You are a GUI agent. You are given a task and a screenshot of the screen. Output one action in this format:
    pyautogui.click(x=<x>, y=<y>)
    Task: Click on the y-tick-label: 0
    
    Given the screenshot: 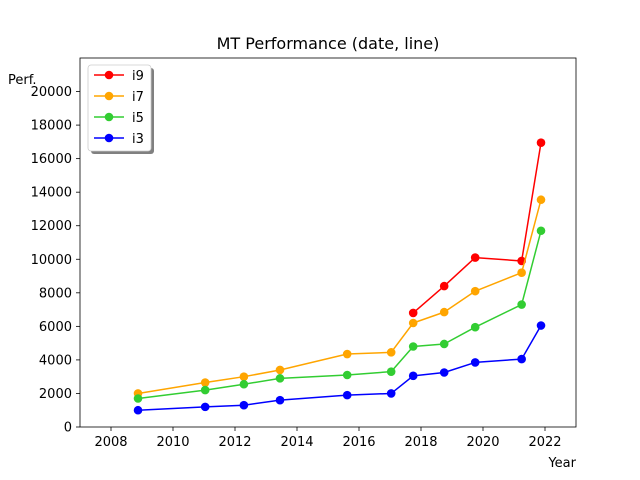 What is the action you would take?
    pyautogui.click(x=68, y=428)
    